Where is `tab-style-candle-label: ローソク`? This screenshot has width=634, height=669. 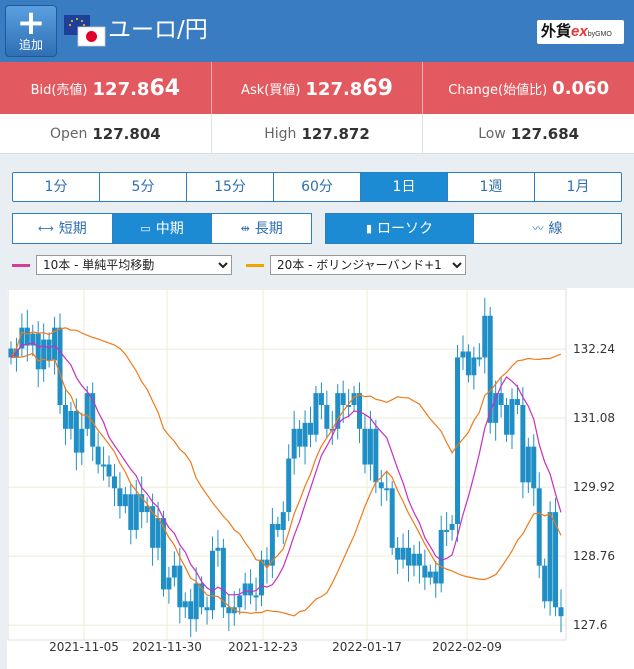
tab-style-candle-label: ローソク is located at coordinates (405, 229).